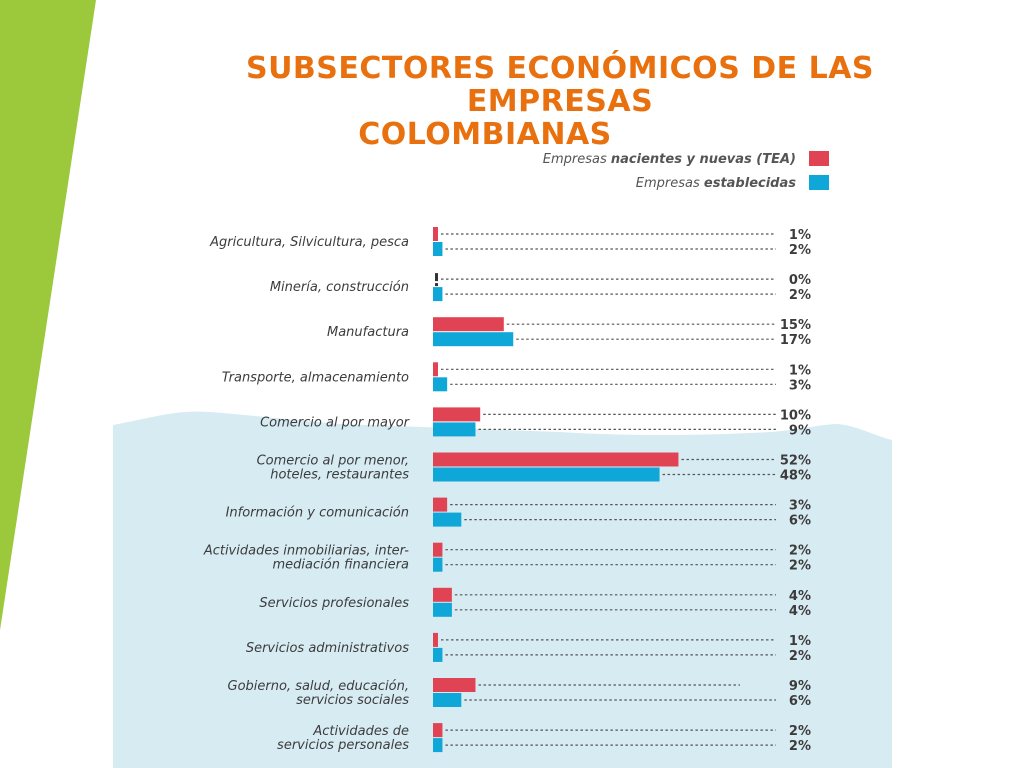  What do you see at coordinates (560, 85) in the screenshot?
I see `title-line-1: SUBSECTORES ECONÓMICOS DE LAS EMPRESAS` at bounding box center [560, 85].